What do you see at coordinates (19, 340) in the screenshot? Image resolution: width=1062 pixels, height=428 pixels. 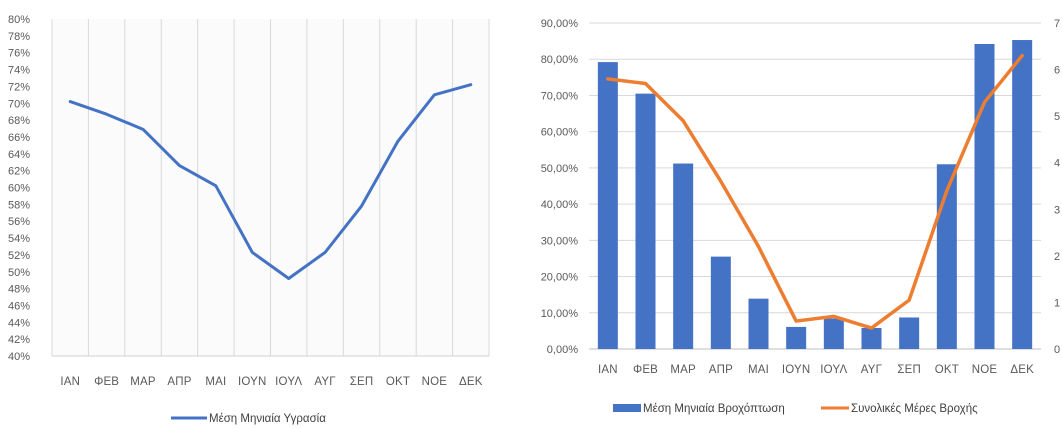 I see `y-tick-label: 42%` at bounding box center [19, 340].